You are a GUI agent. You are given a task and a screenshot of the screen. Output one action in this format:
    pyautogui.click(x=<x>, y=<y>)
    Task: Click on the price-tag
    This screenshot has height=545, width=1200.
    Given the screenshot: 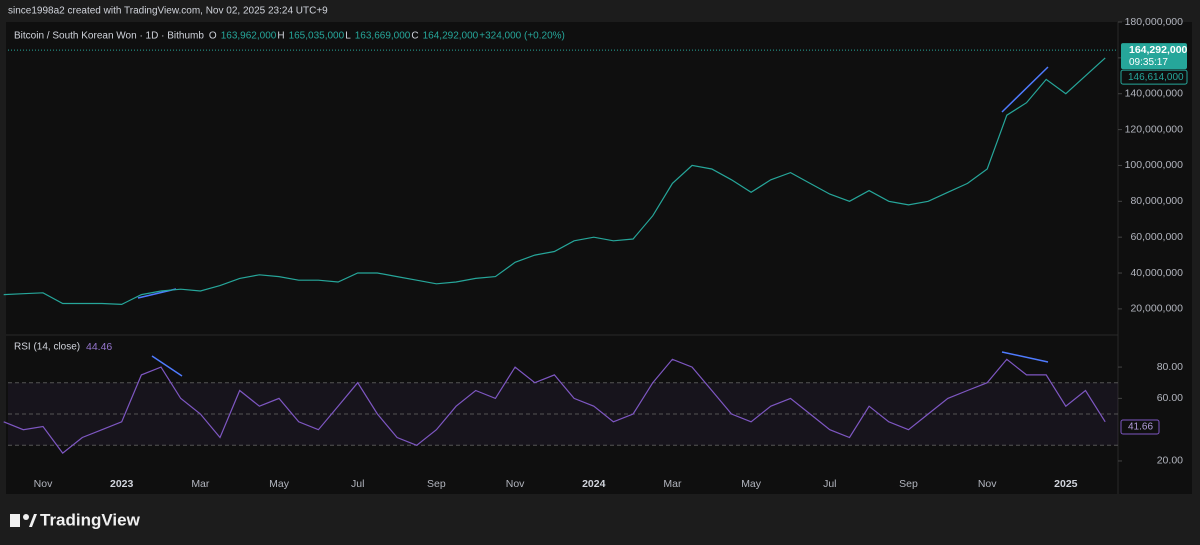 What is the action you would take?
    pyautogui.click(x=1154, y=56)
    